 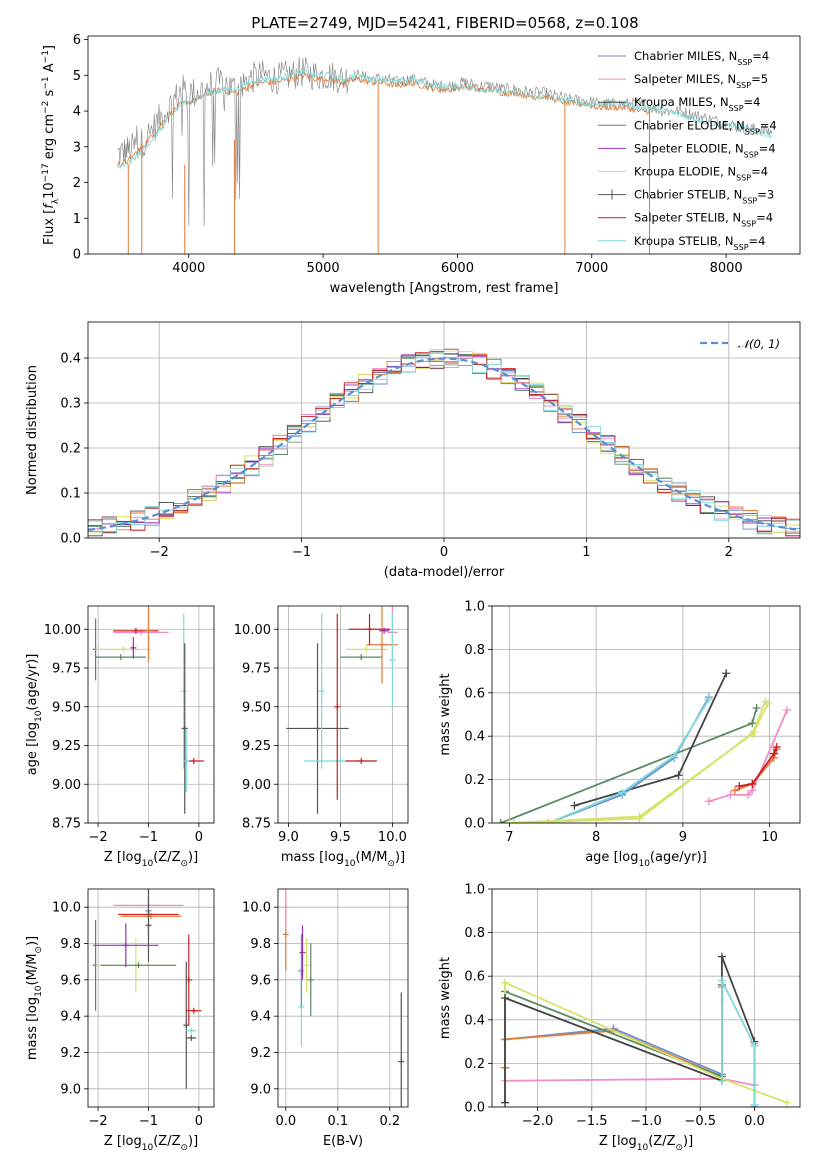 What do you see at coordinates (151, 859) in the screenshot?
I see `x-axis-label: Z [log10(Z/Z⊙)]` at bounding box center [151, 859].